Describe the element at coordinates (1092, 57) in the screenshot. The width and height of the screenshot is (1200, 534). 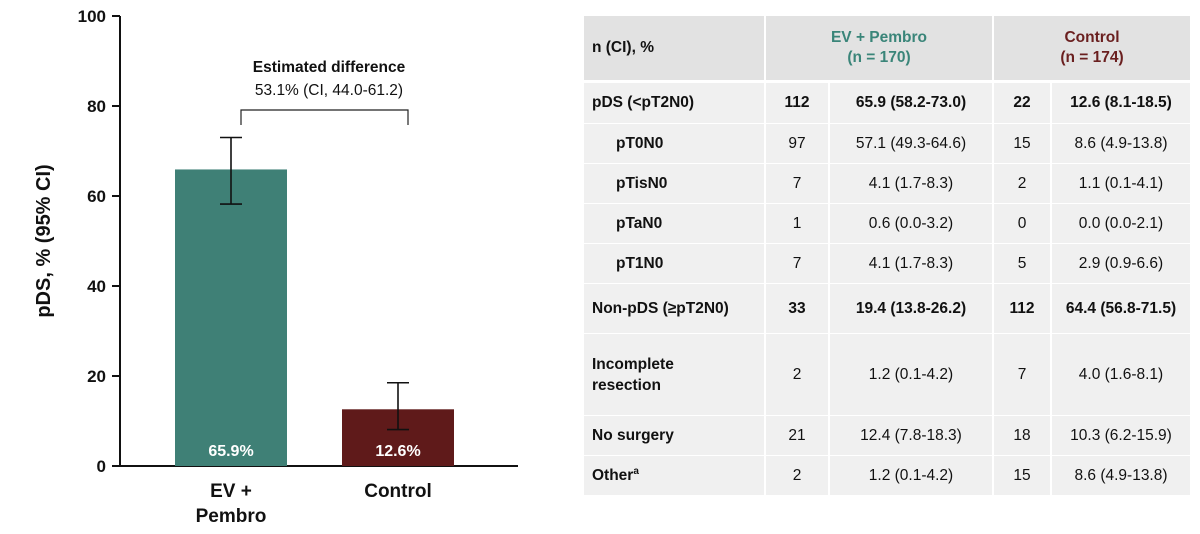
I see `header-control-count: (n = 174)` at that location.